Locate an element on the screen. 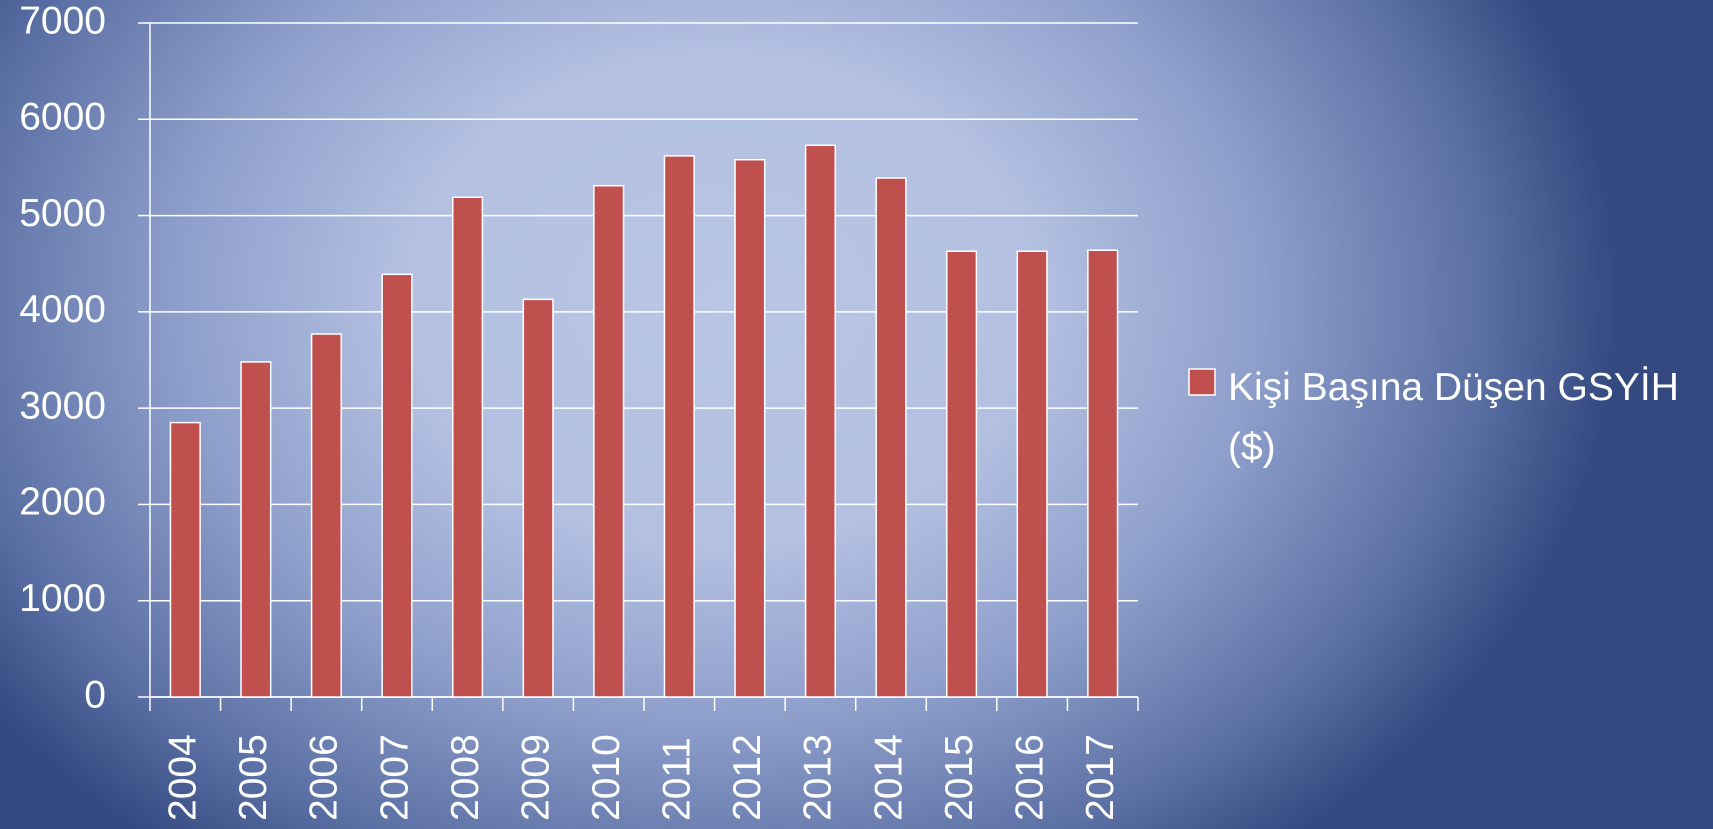 Image resolution: width=1713 pixels, height=829 pixels. x-tick-label: 2008 is located at coordinates (465, 777).